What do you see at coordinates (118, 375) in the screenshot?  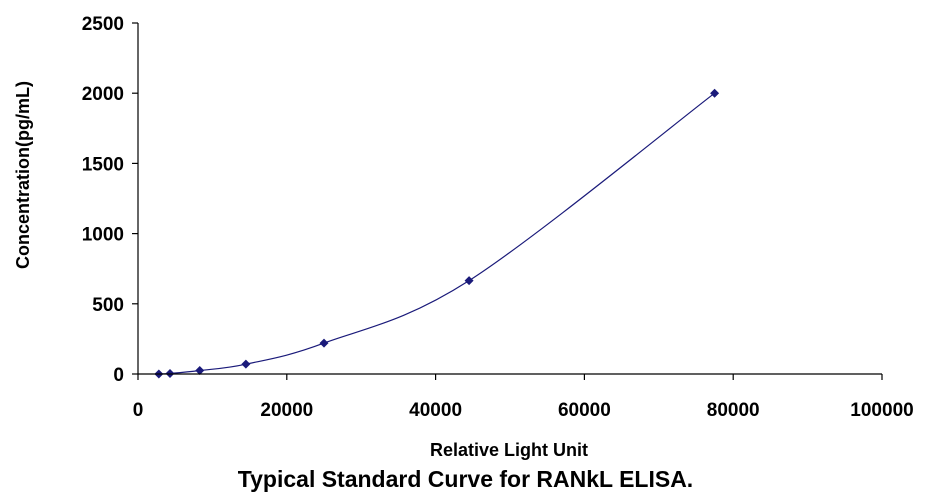 I see `y-tick-label: 0` at bounding box center [118, 375].